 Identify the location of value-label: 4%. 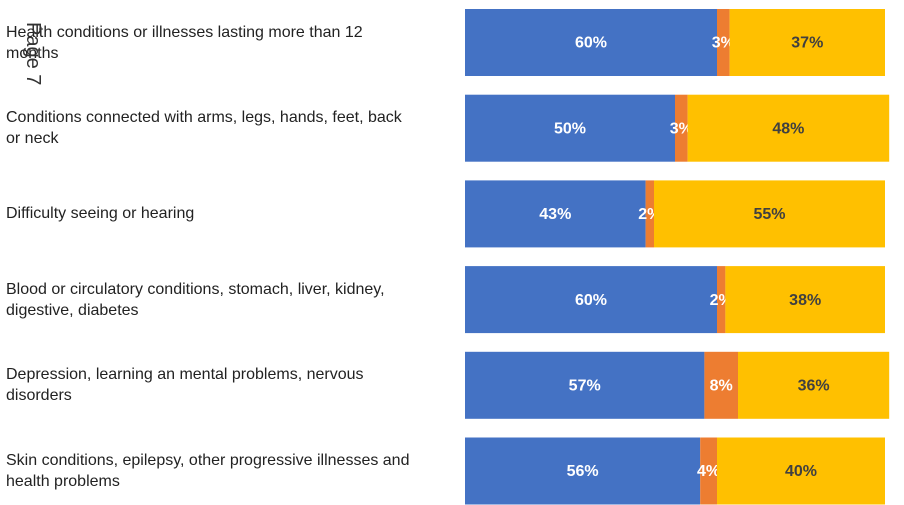
(708, 471).